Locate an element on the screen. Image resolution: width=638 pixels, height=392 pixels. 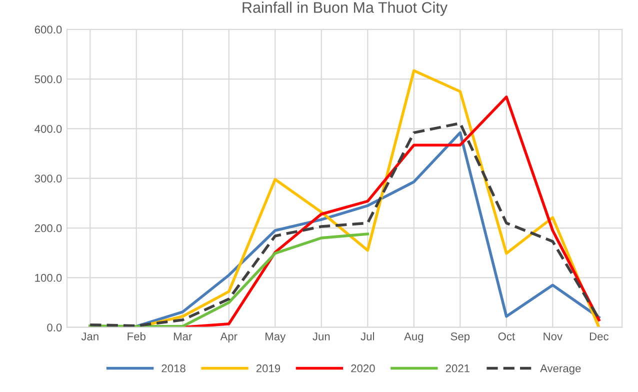
y-tick-label: 100.0 is located at coordinates (48, 278).